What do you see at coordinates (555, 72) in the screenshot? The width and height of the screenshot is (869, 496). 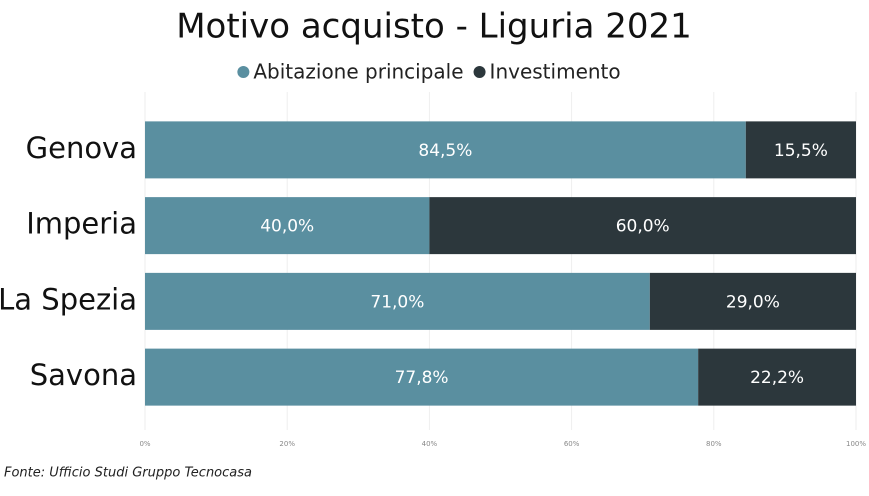 I see `legend-label: Investimento` at bounding box center [555, 72].